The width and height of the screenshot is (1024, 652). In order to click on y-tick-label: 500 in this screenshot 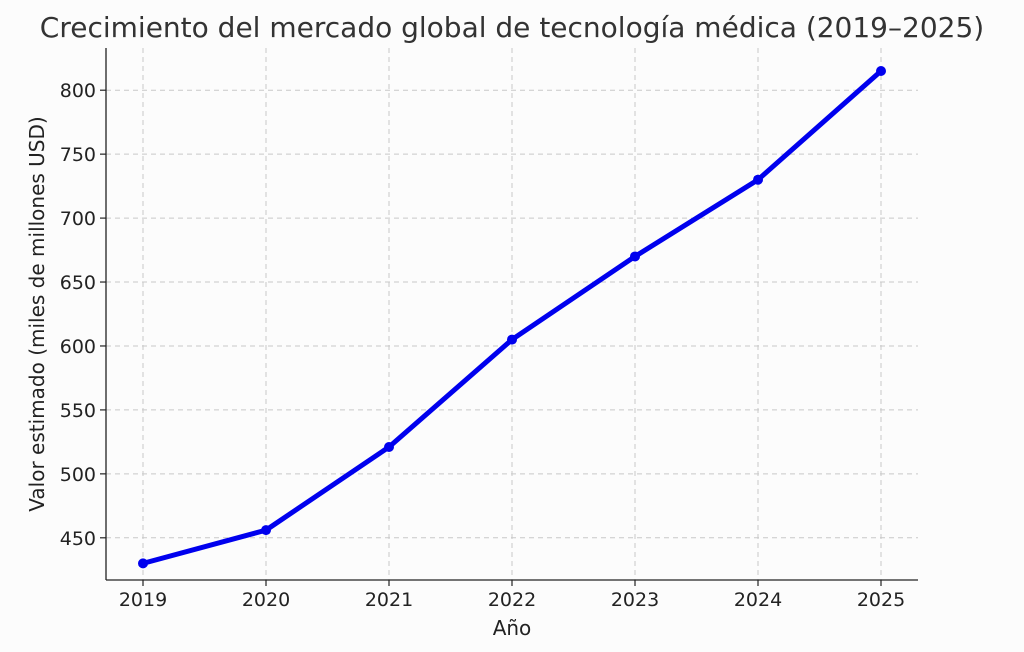, I will do `click(78, 475)`.